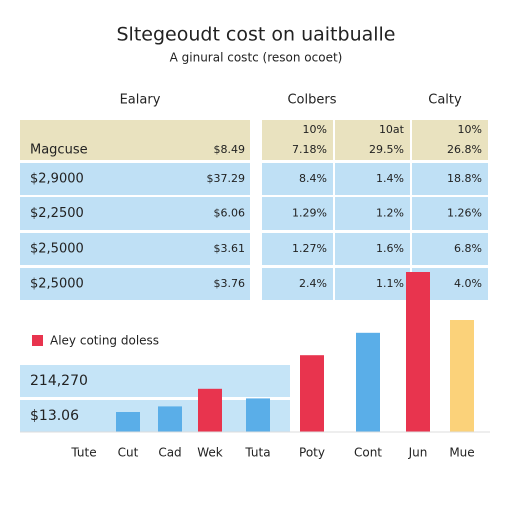 The height and width of the screenshot is (512, 512). What do you see at coordinates (464, 178) in the screenshot?
I see `cell: 18.8%` at bounding box center [464, 178].